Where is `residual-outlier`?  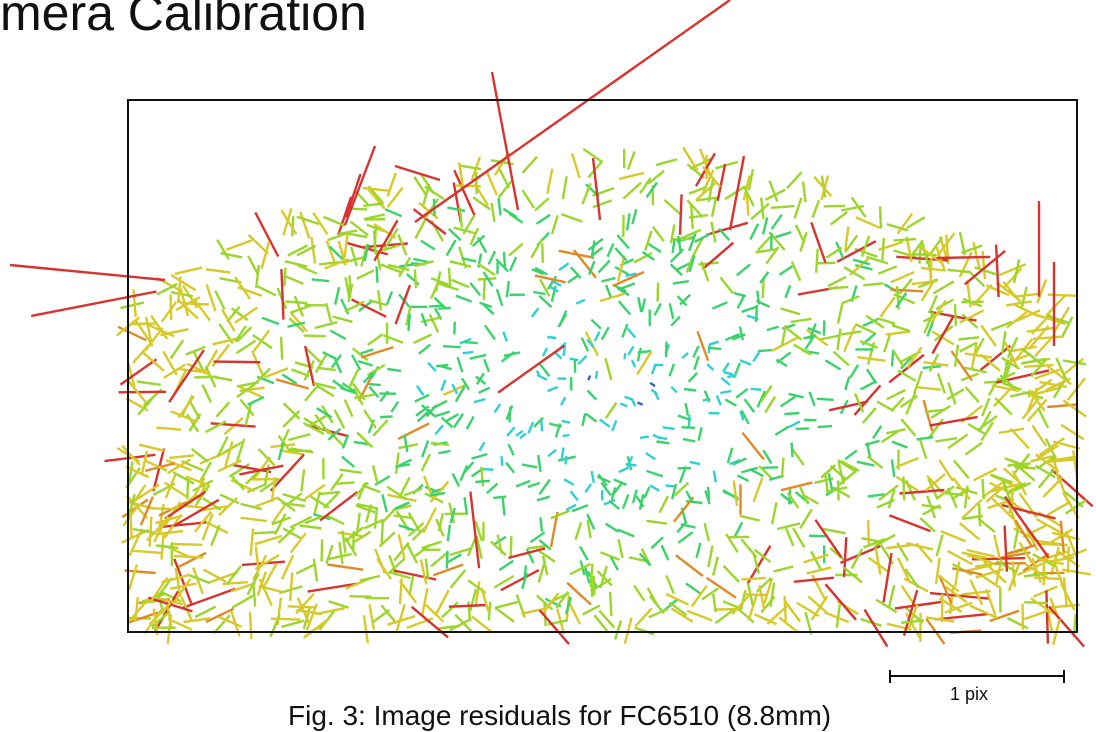 residual-outlier is located at coordinates (531, 369).